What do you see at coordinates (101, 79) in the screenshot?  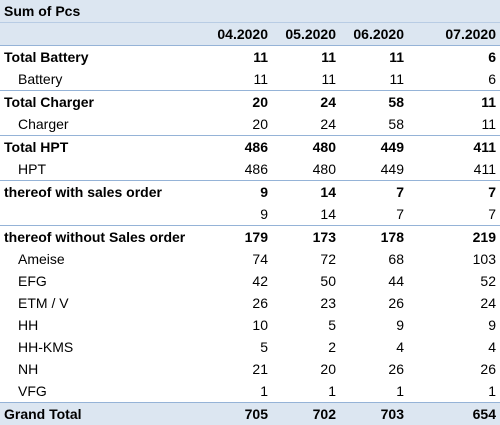 I see `row-label-cell: Battery` at bounding box center [101, 79].